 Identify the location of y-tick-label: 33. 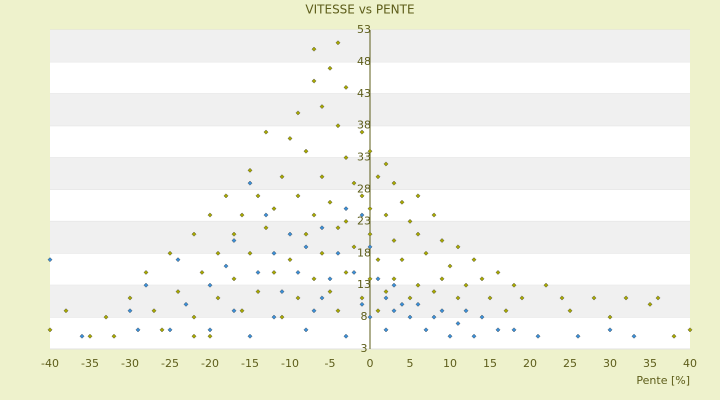
(364, 157).